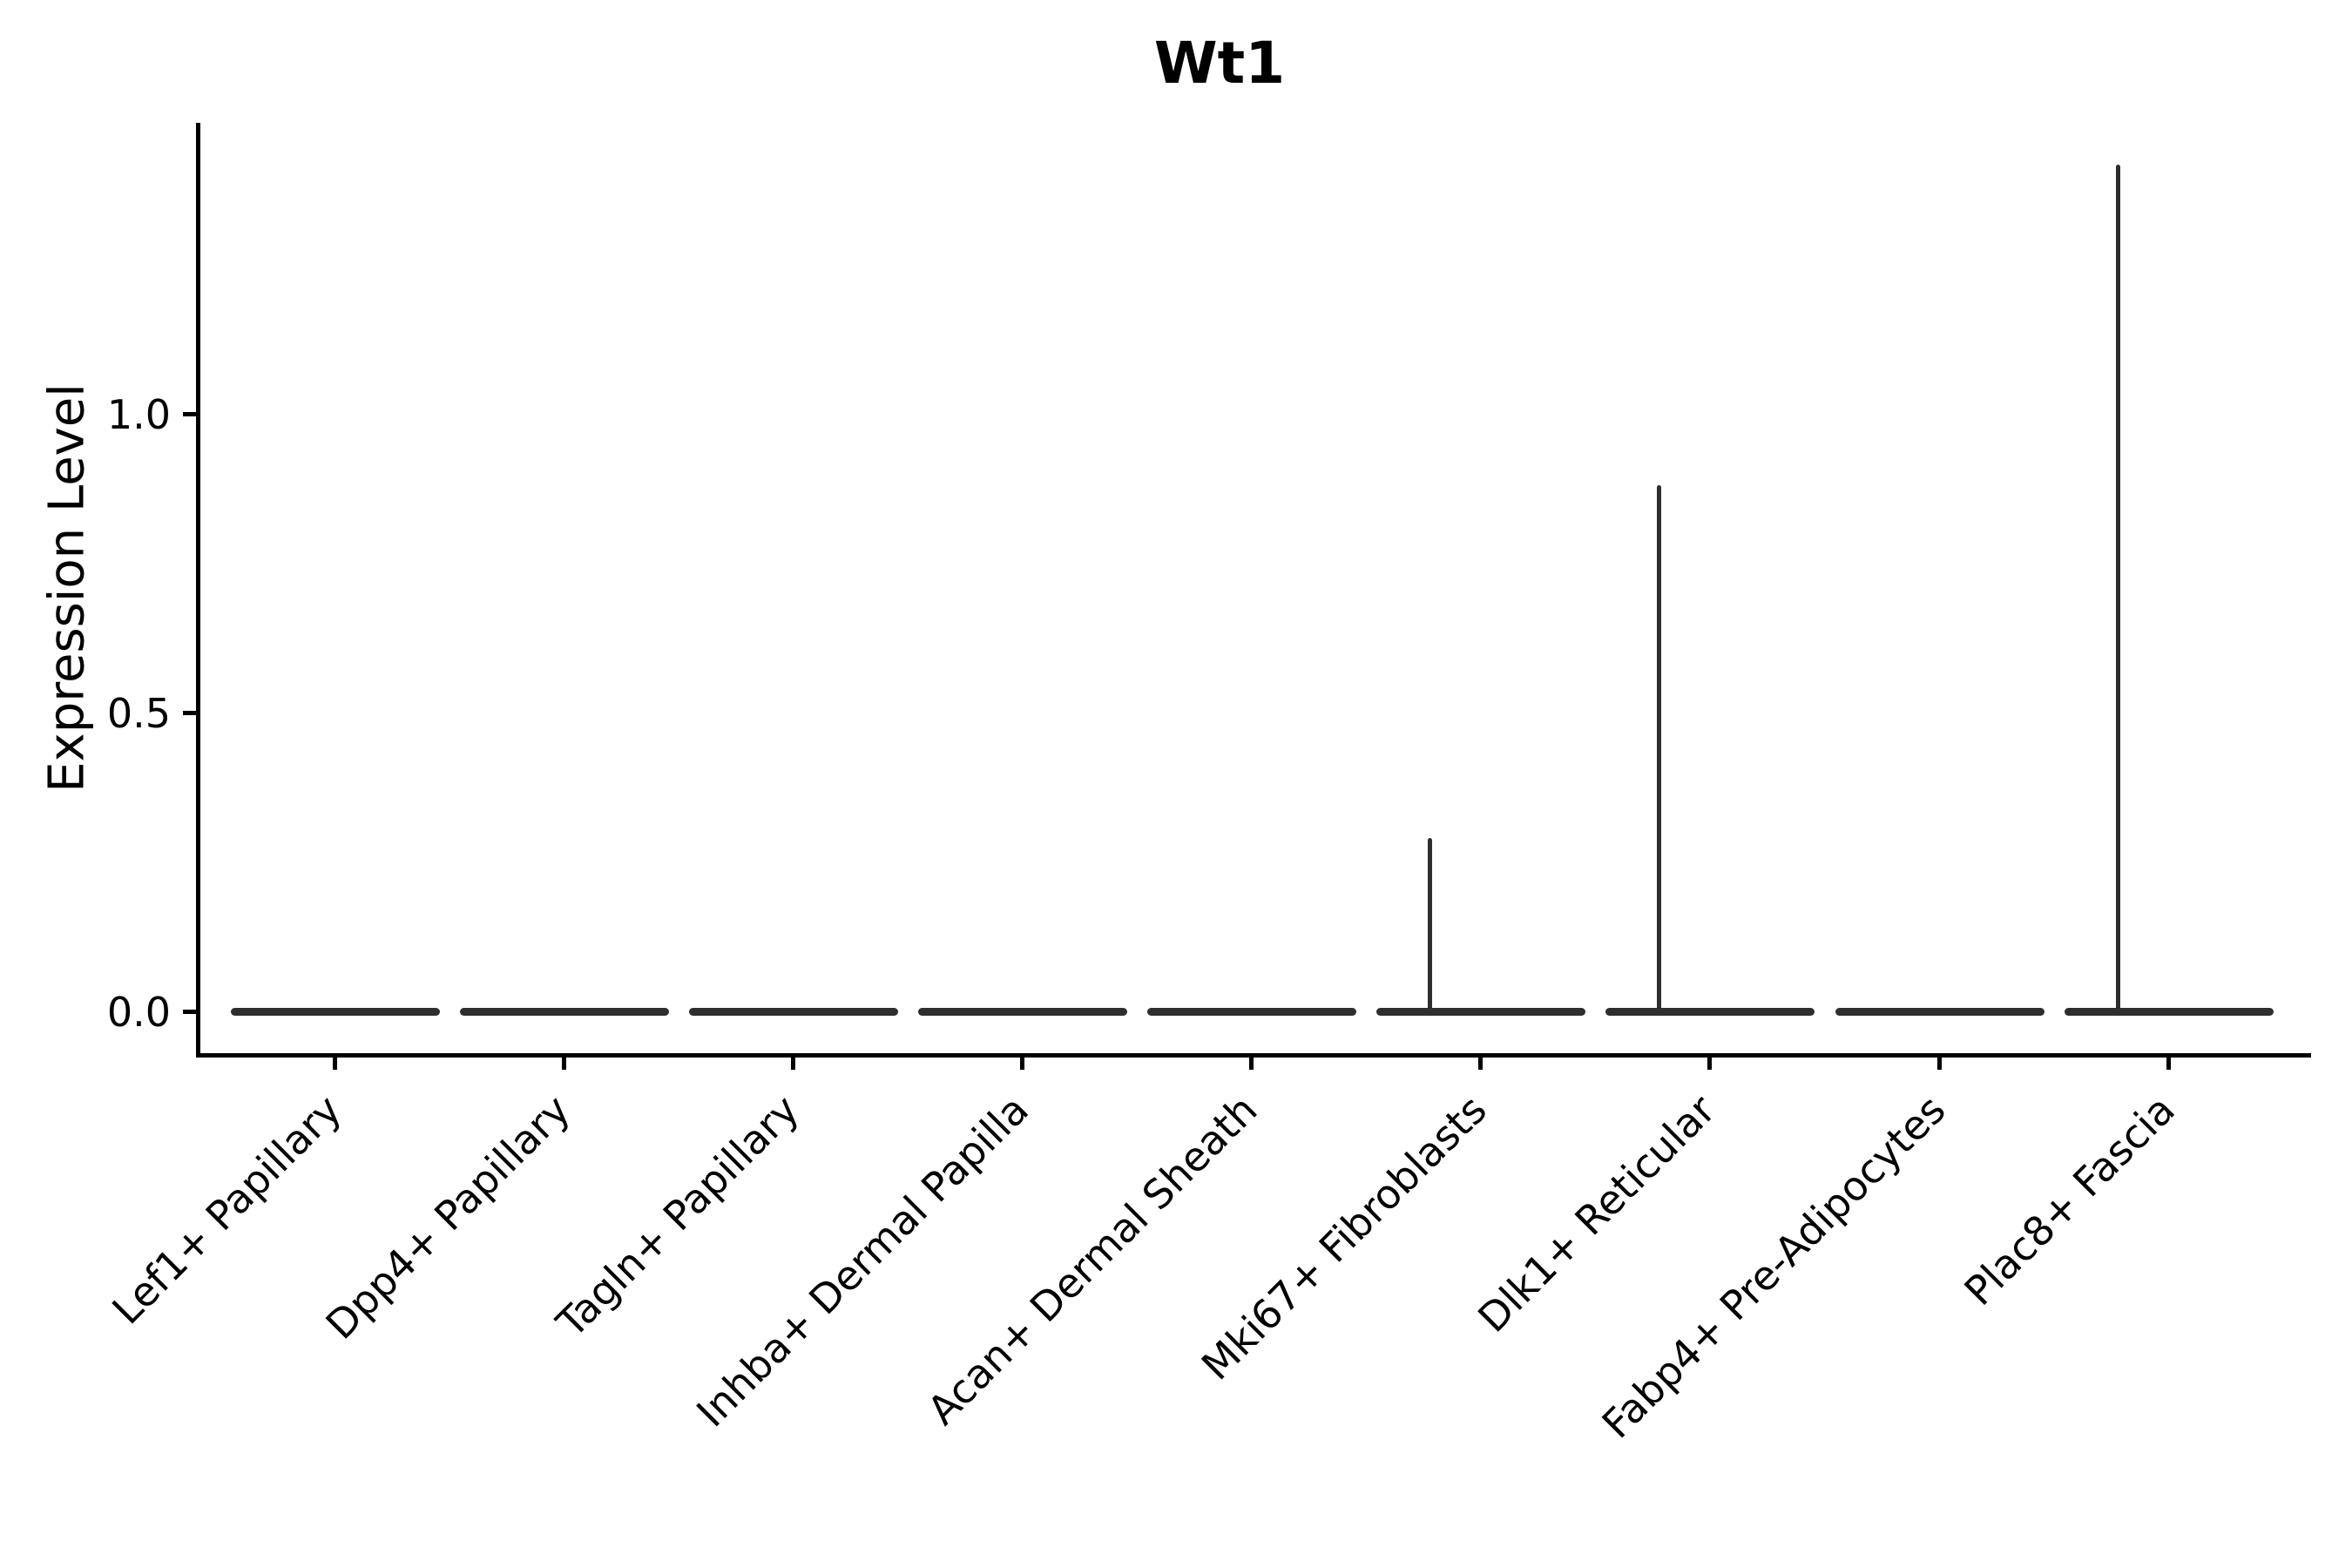 This screenshot has height=1568, width=2352. I want to click on violin-body-plac8-fascia, so click(2170, 1012).